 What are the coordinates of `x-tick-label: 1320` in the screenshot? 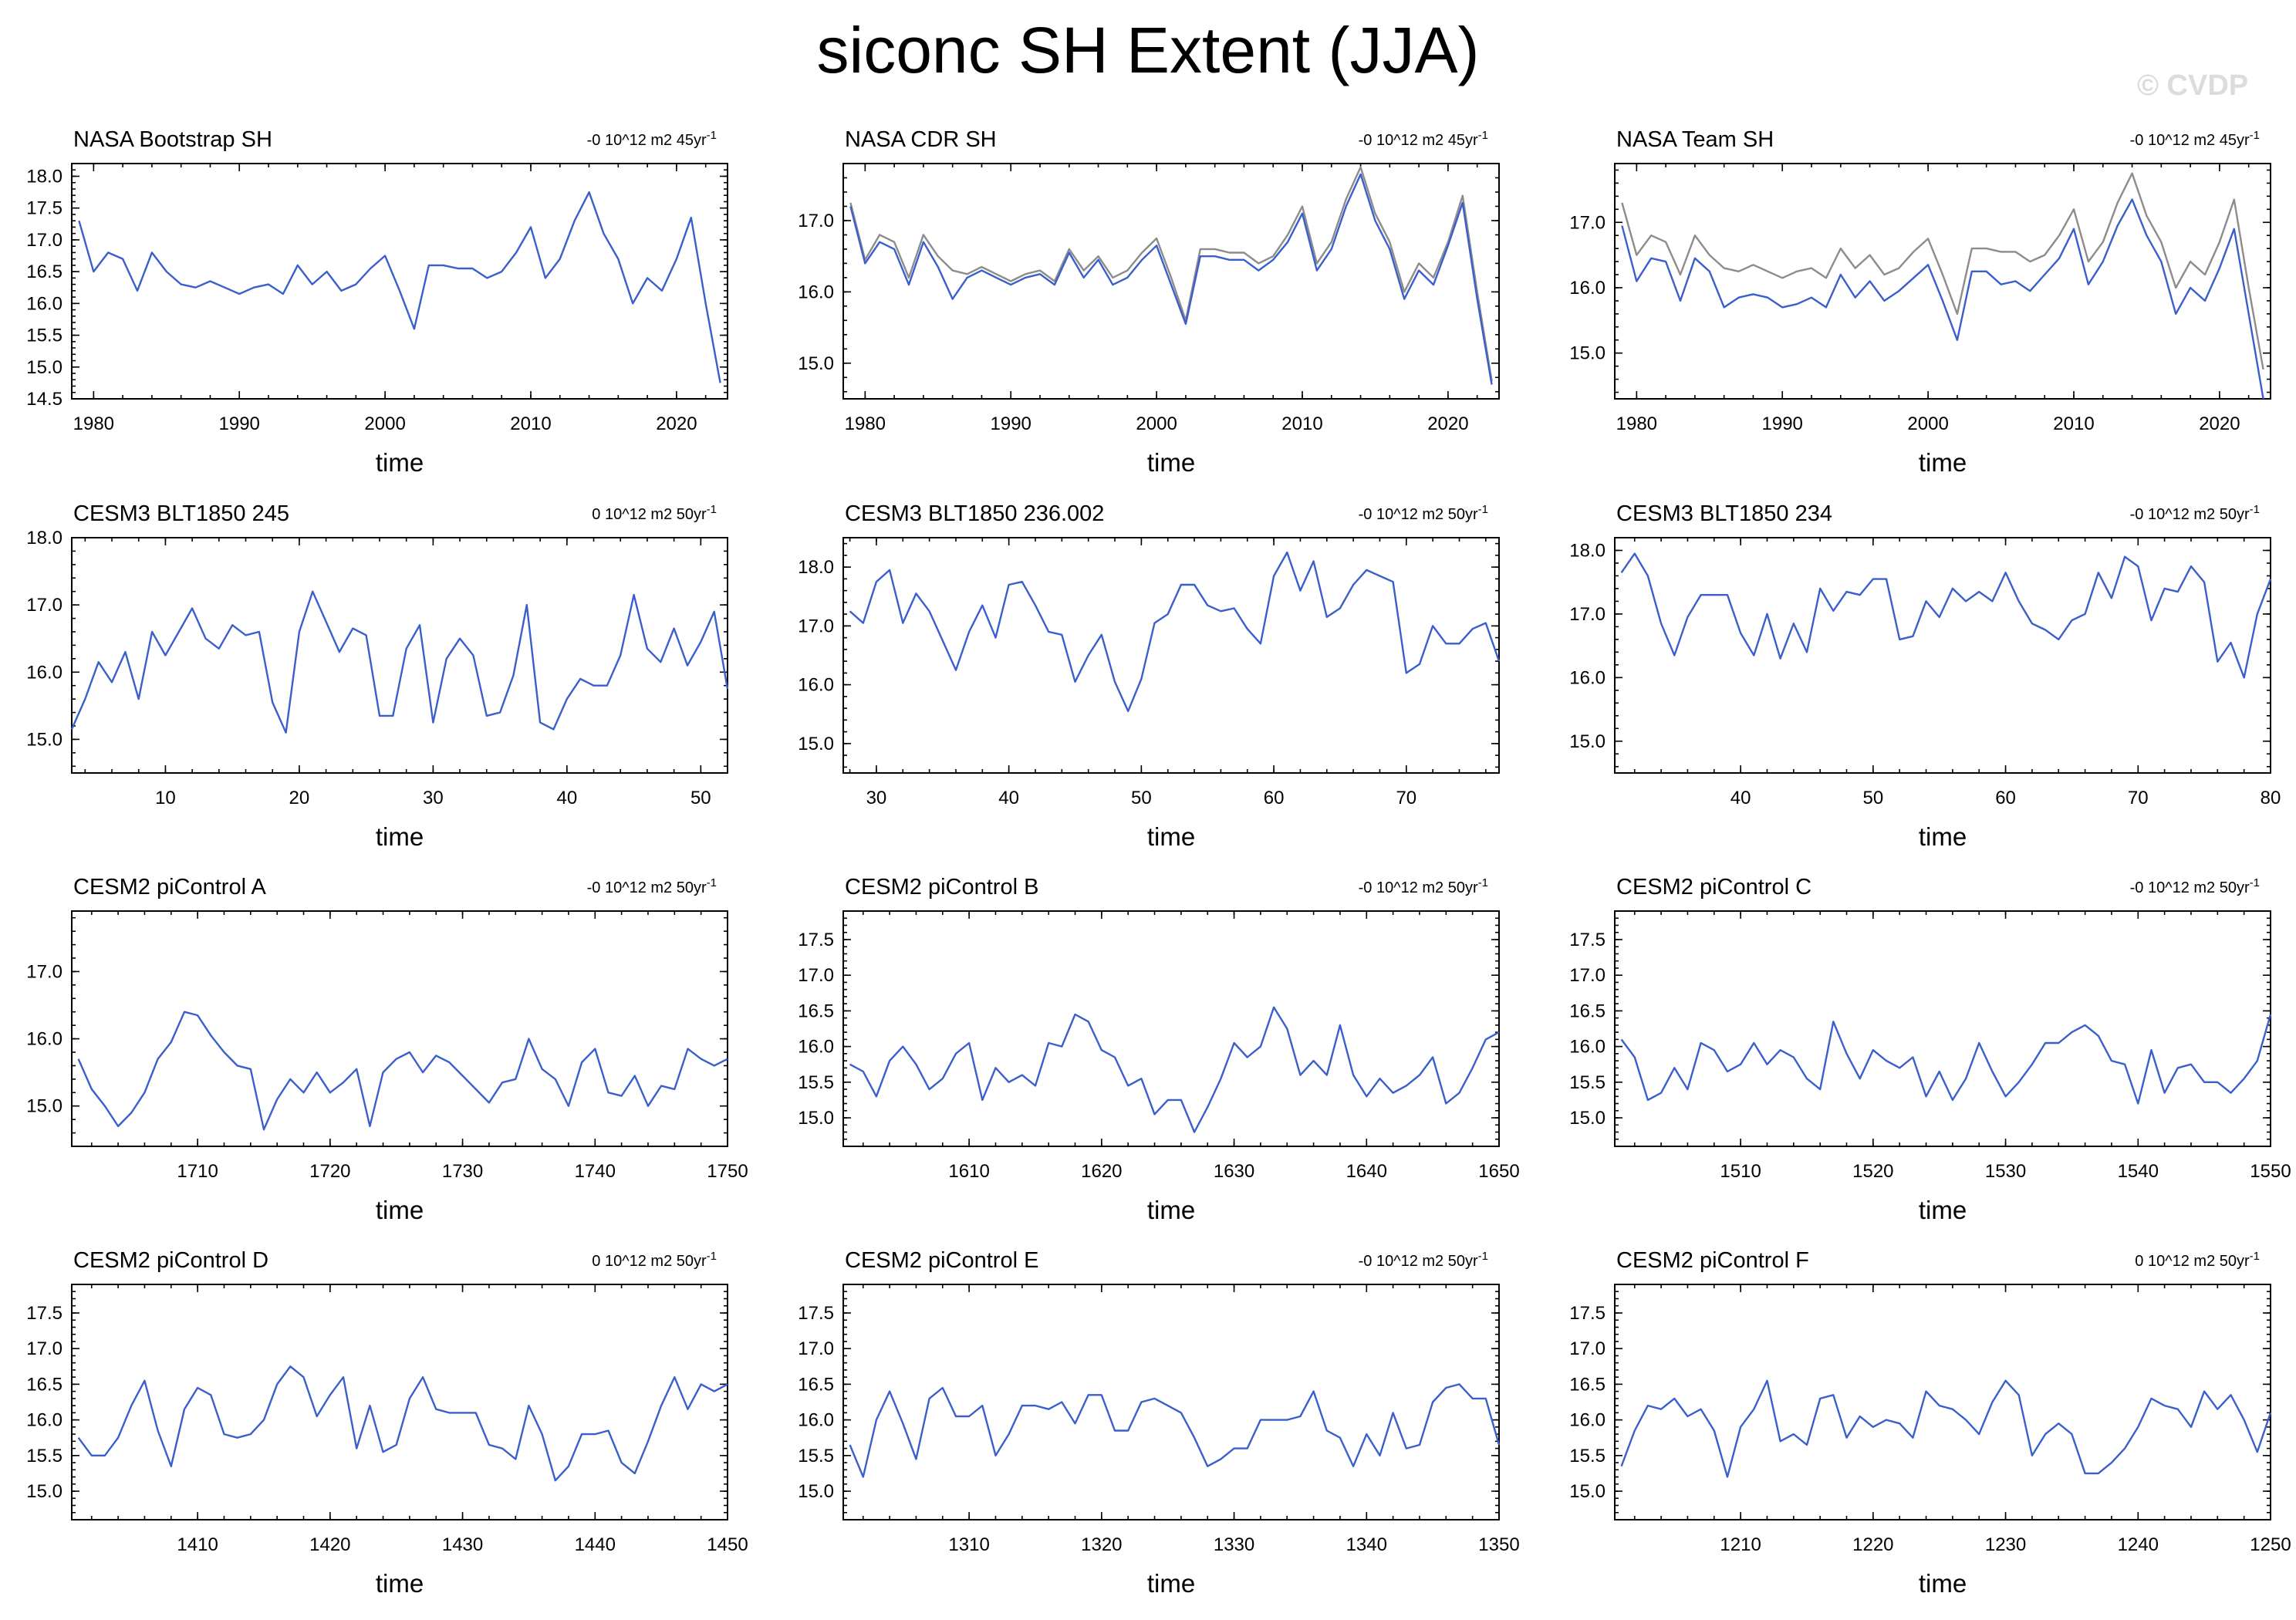 It's located at (1101, 1544).